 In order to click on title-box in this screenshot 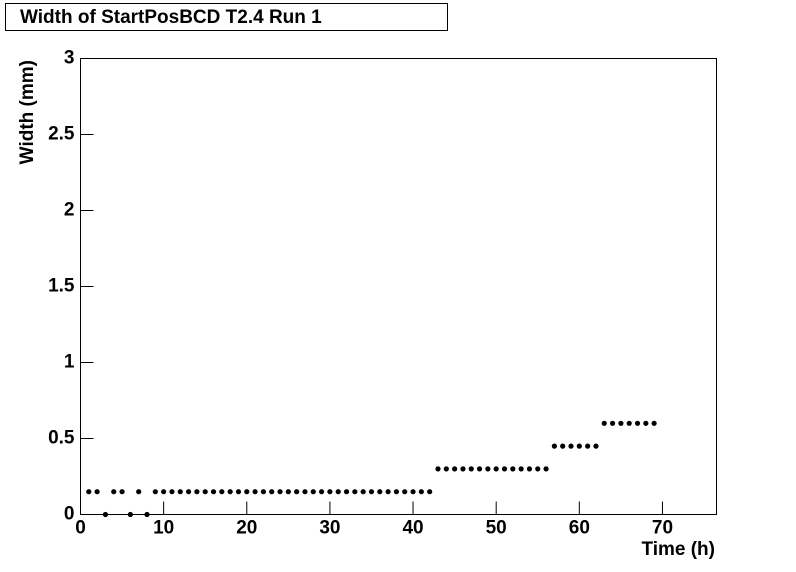, I will do `click(226, 17)`.